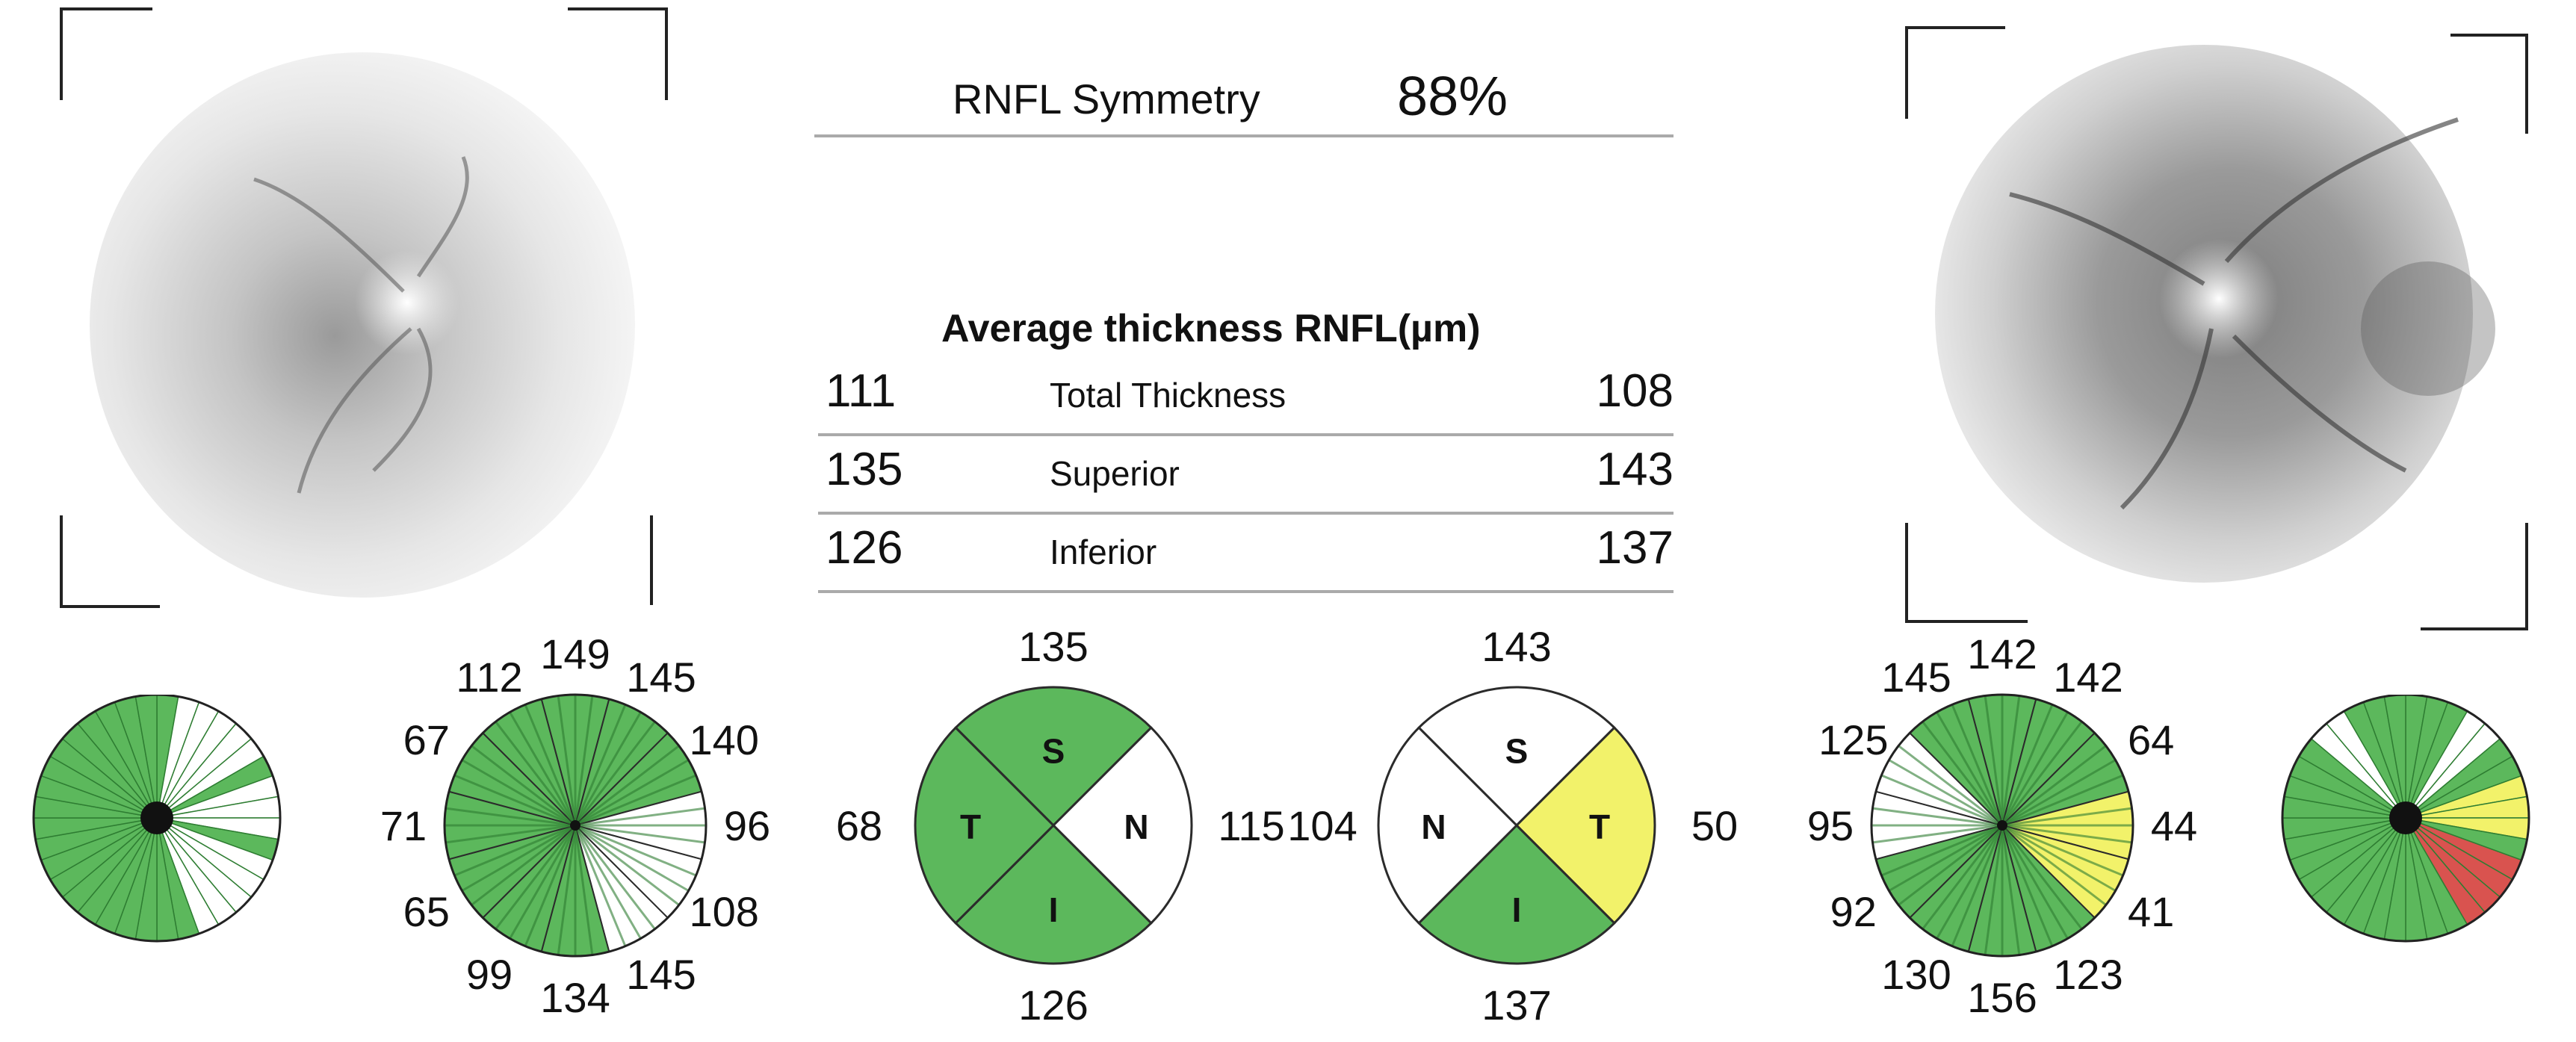  What do you see at coordinates (358, 310) in the screenshot?
I see `left-fundus-photo` at bounding box center [358, 310].